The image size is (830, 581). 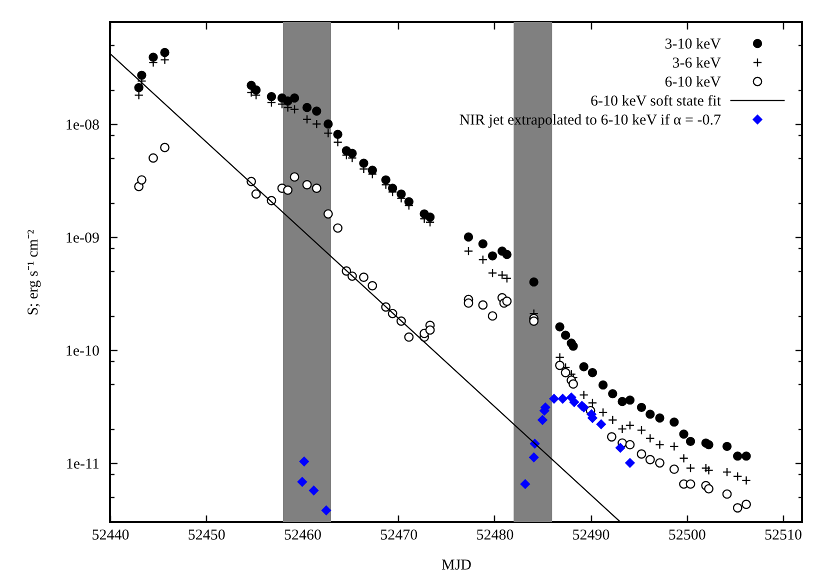 I want to click on y-tick-label: 1e-11, so click(x=83, y=464).